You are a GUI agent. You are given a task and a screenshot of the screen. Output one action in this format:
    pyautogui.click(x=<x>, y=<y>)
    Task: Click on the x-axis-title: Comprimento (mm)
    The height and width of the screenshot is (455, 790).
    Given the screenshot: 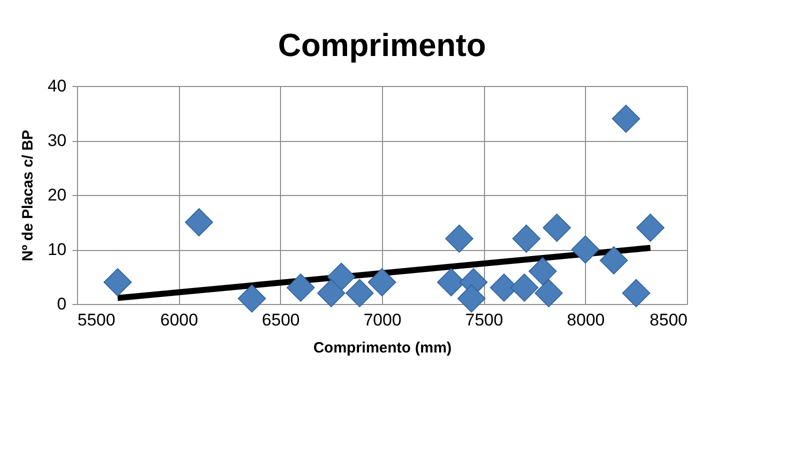 What is the action you would take?
    pyautogui.click(x=382, y=348)
    